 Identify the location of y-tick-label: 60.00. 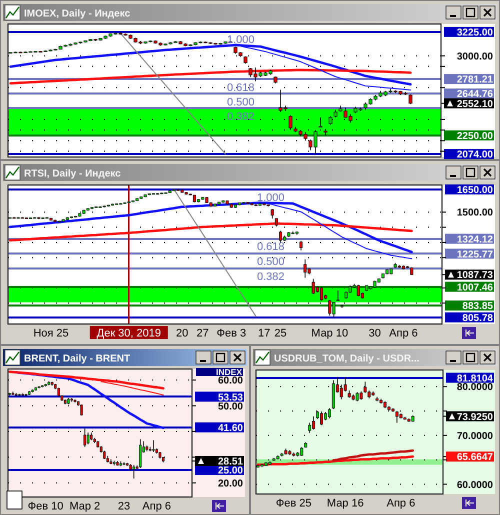
(231, 381).